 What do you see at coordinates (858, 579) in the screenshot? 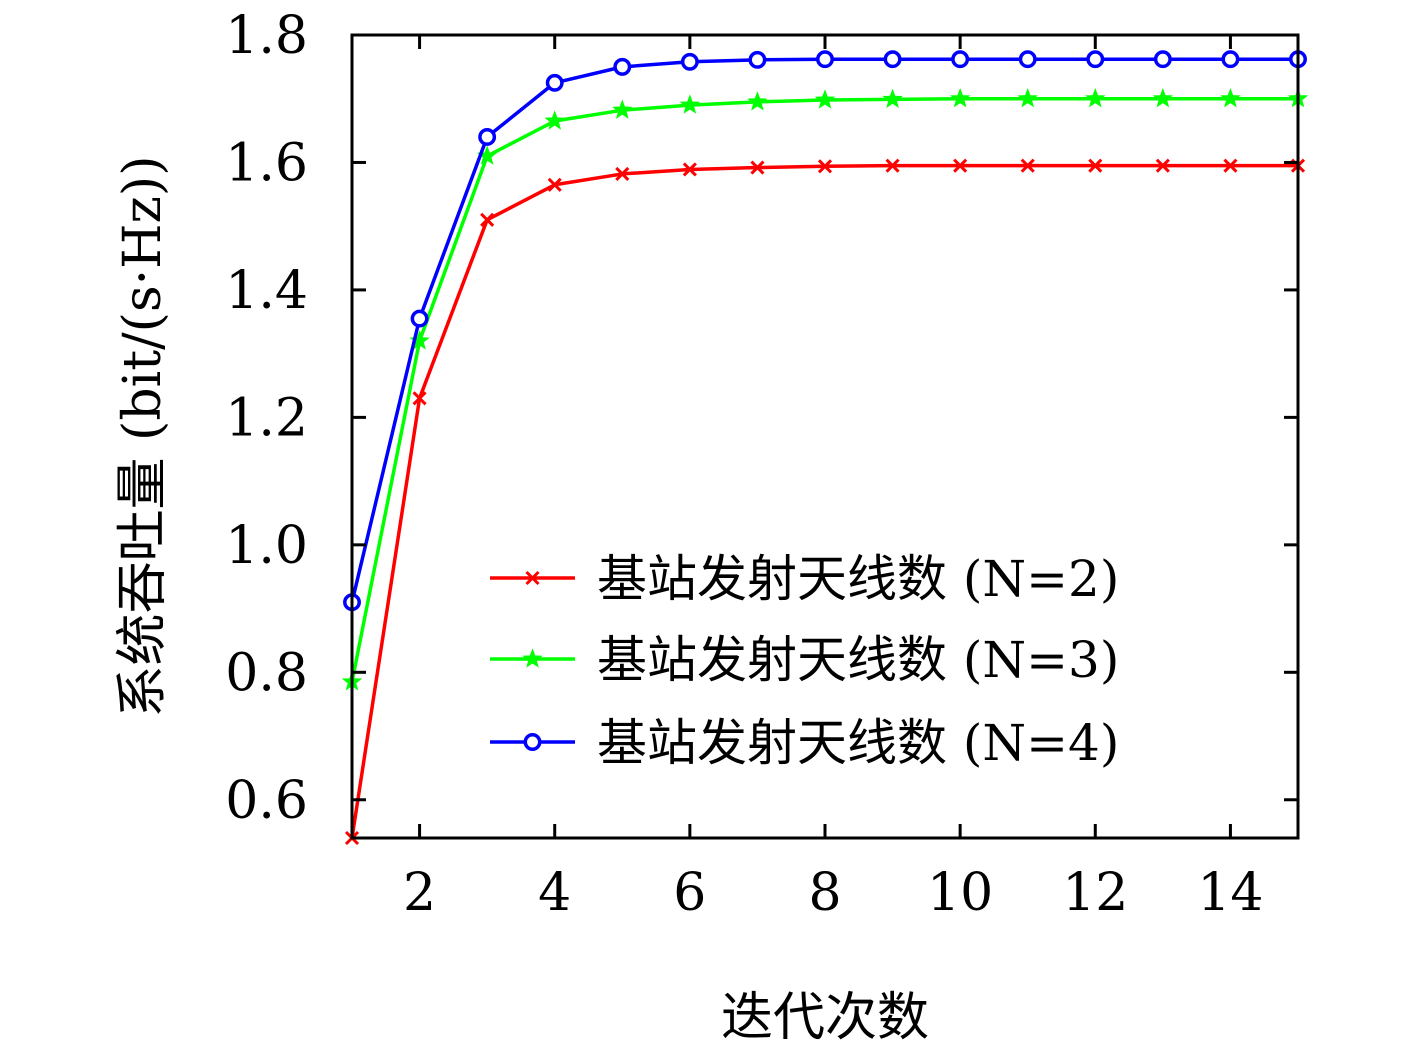
I see `legend-label: 基站发射天线数 (N=2)` at bounding box center [858, 579].